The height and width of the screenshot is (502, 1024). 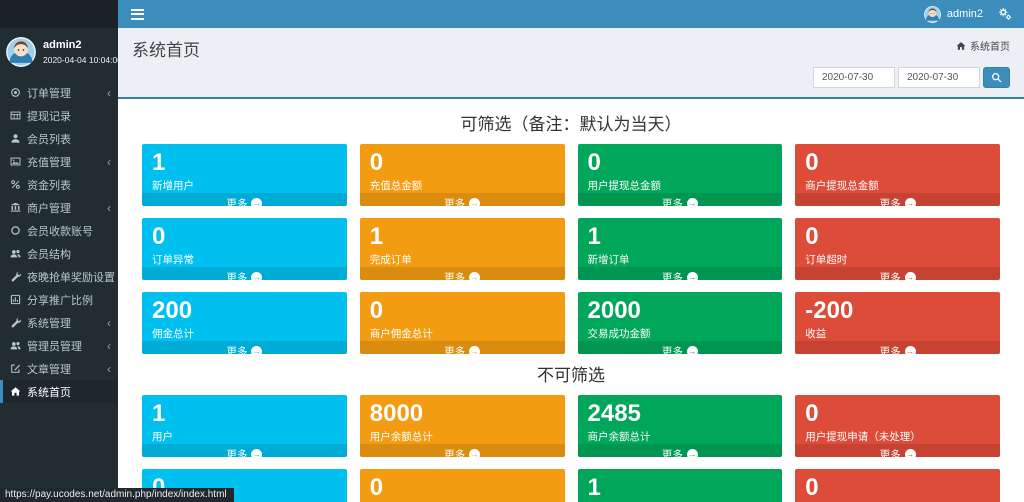 What do you see at coordinates (680, 426) in the screenshot?
I see `stat-card: 2485 商户余额总计 更多 →` at bounding box center [680, 426].